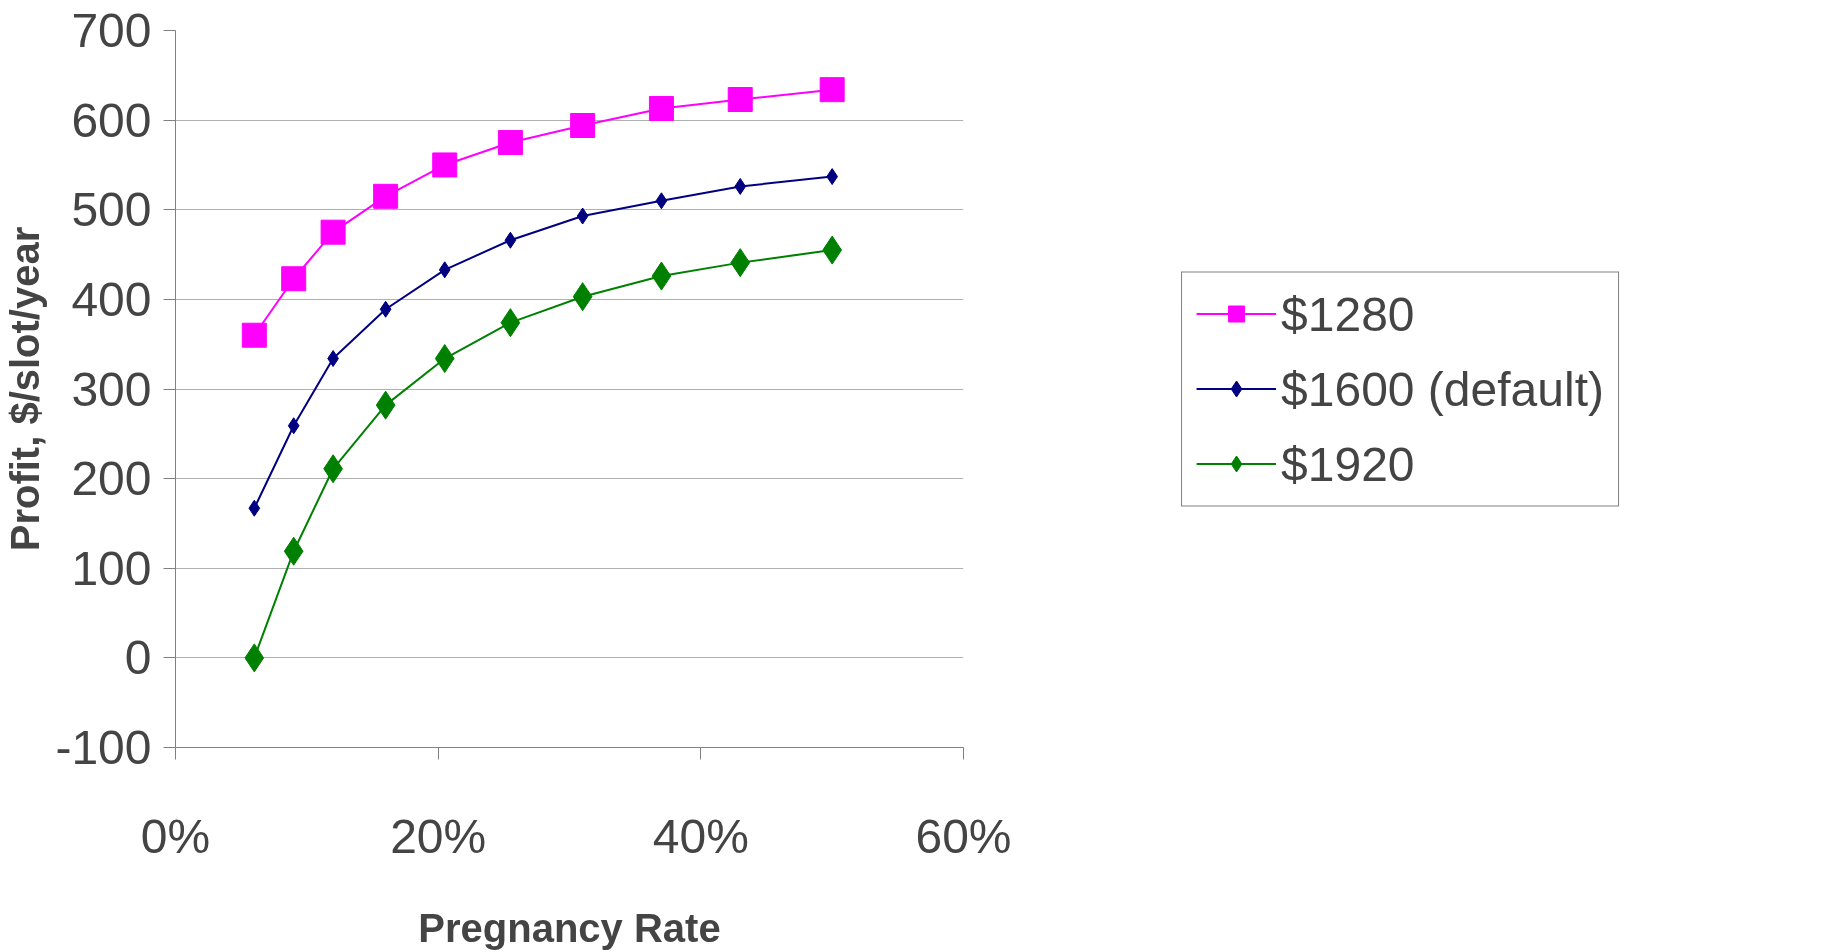 Image resolution: width=1837 pixels, height=952 pixels. Describe the element at coordinates (138, 658) in the screenshot. I see `y-tick-label: 0` at that location.